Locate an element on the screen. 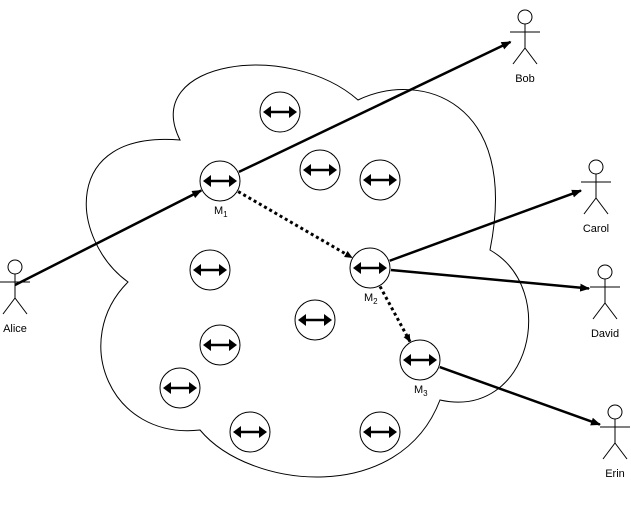 The image size is (631, 511). actor-label: Carol is located at coordinates (596, 229).